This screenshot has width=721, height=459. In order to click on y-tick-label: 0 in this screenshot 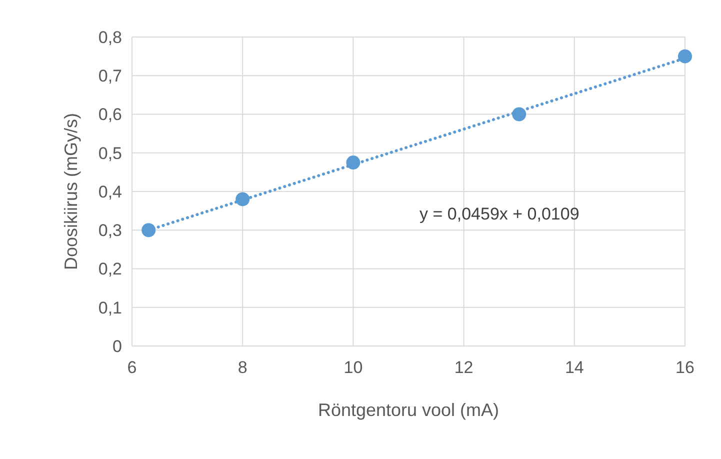, I will do `click(117, 346)`.